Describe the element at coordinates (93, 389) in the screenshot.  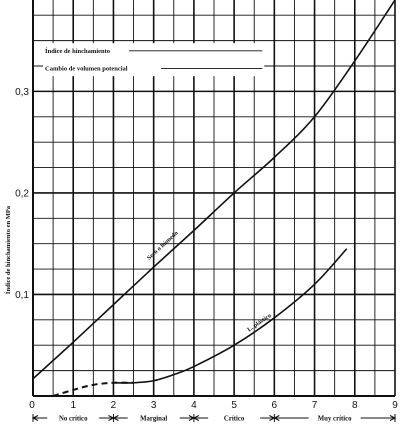
I see `series-line-dashed` at that location.